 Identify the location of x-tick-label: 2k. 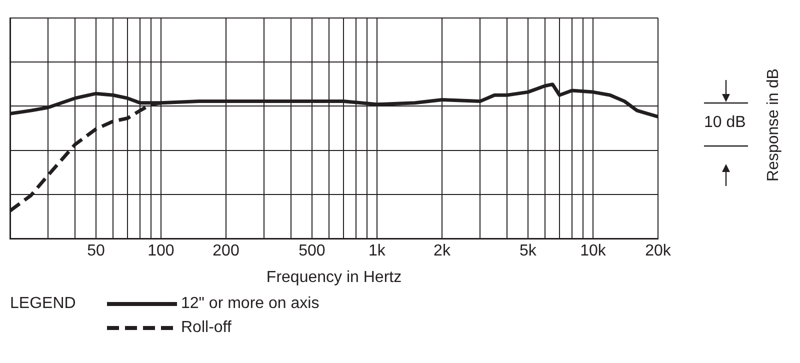
(443, 251).